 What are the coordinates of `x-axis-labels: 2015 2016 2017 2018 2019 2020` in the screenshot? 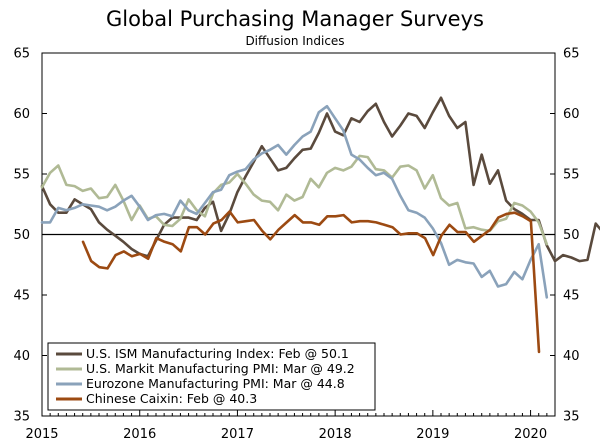 It's located at (286, 434).